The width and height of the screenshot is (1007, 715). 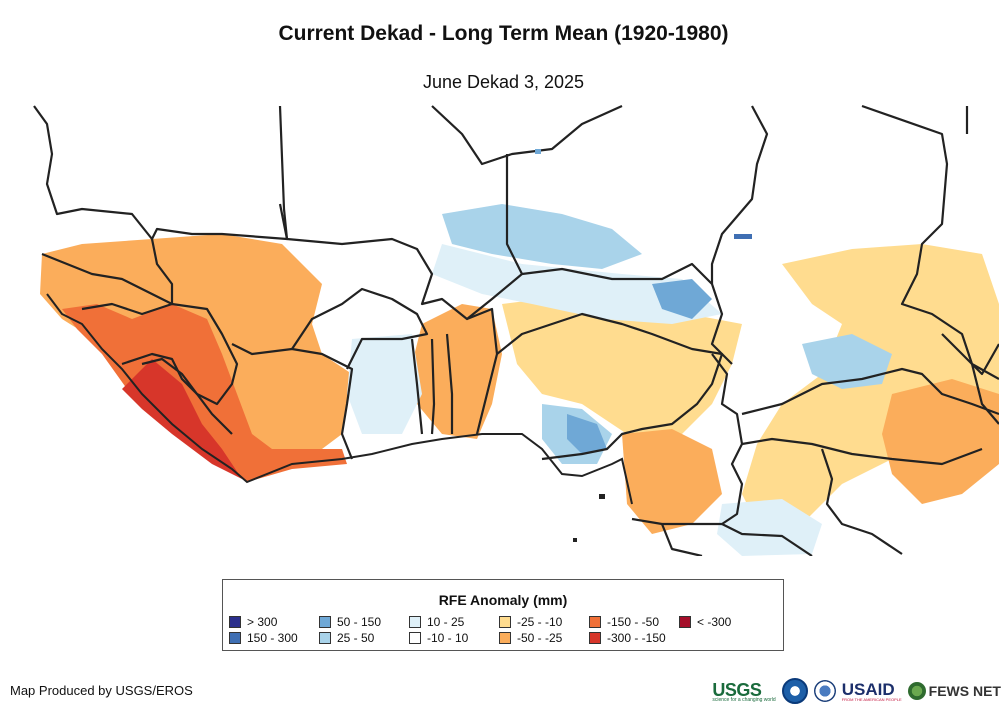 What do you see at coordinates (739, 194) in the screenshot?
I see `border-chad-east` at bounding box center [739, 194].